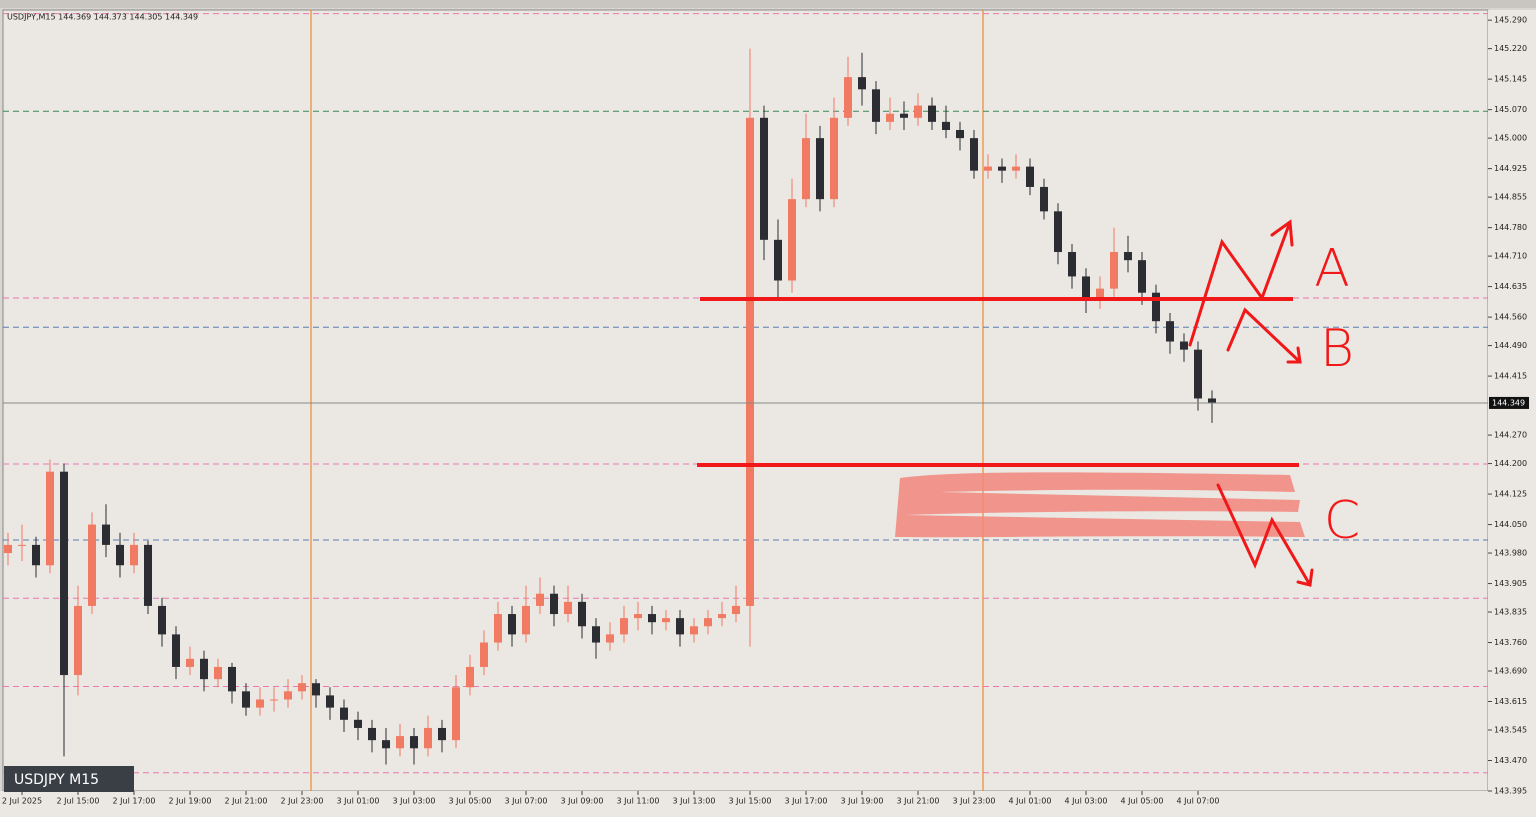  Describe the element at coordinates (1510, 642) in the screenshot. I see `y-tick-label: 143.760` at that location.